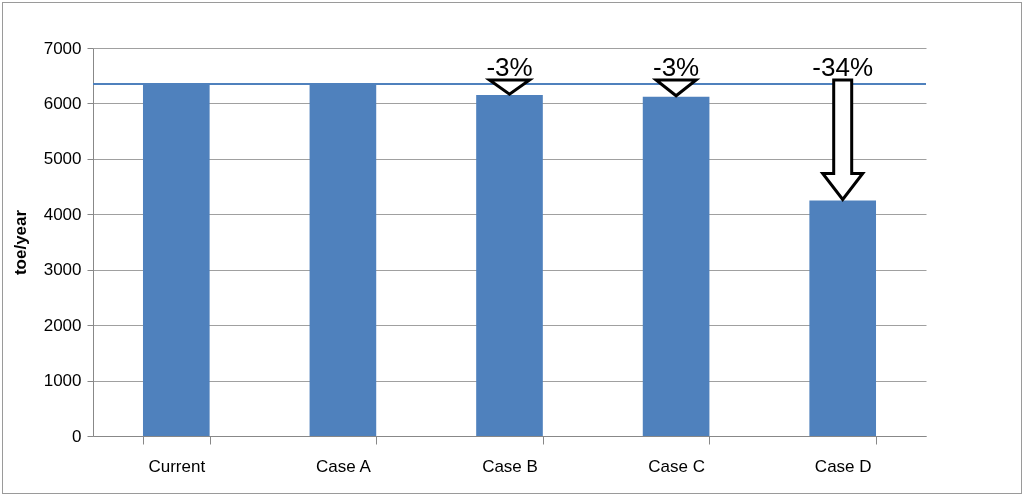  What do you see at coordinates (62, 103) in the screenshot?
I see `y-tick-label: 6000` at bounding box center [62, 103].